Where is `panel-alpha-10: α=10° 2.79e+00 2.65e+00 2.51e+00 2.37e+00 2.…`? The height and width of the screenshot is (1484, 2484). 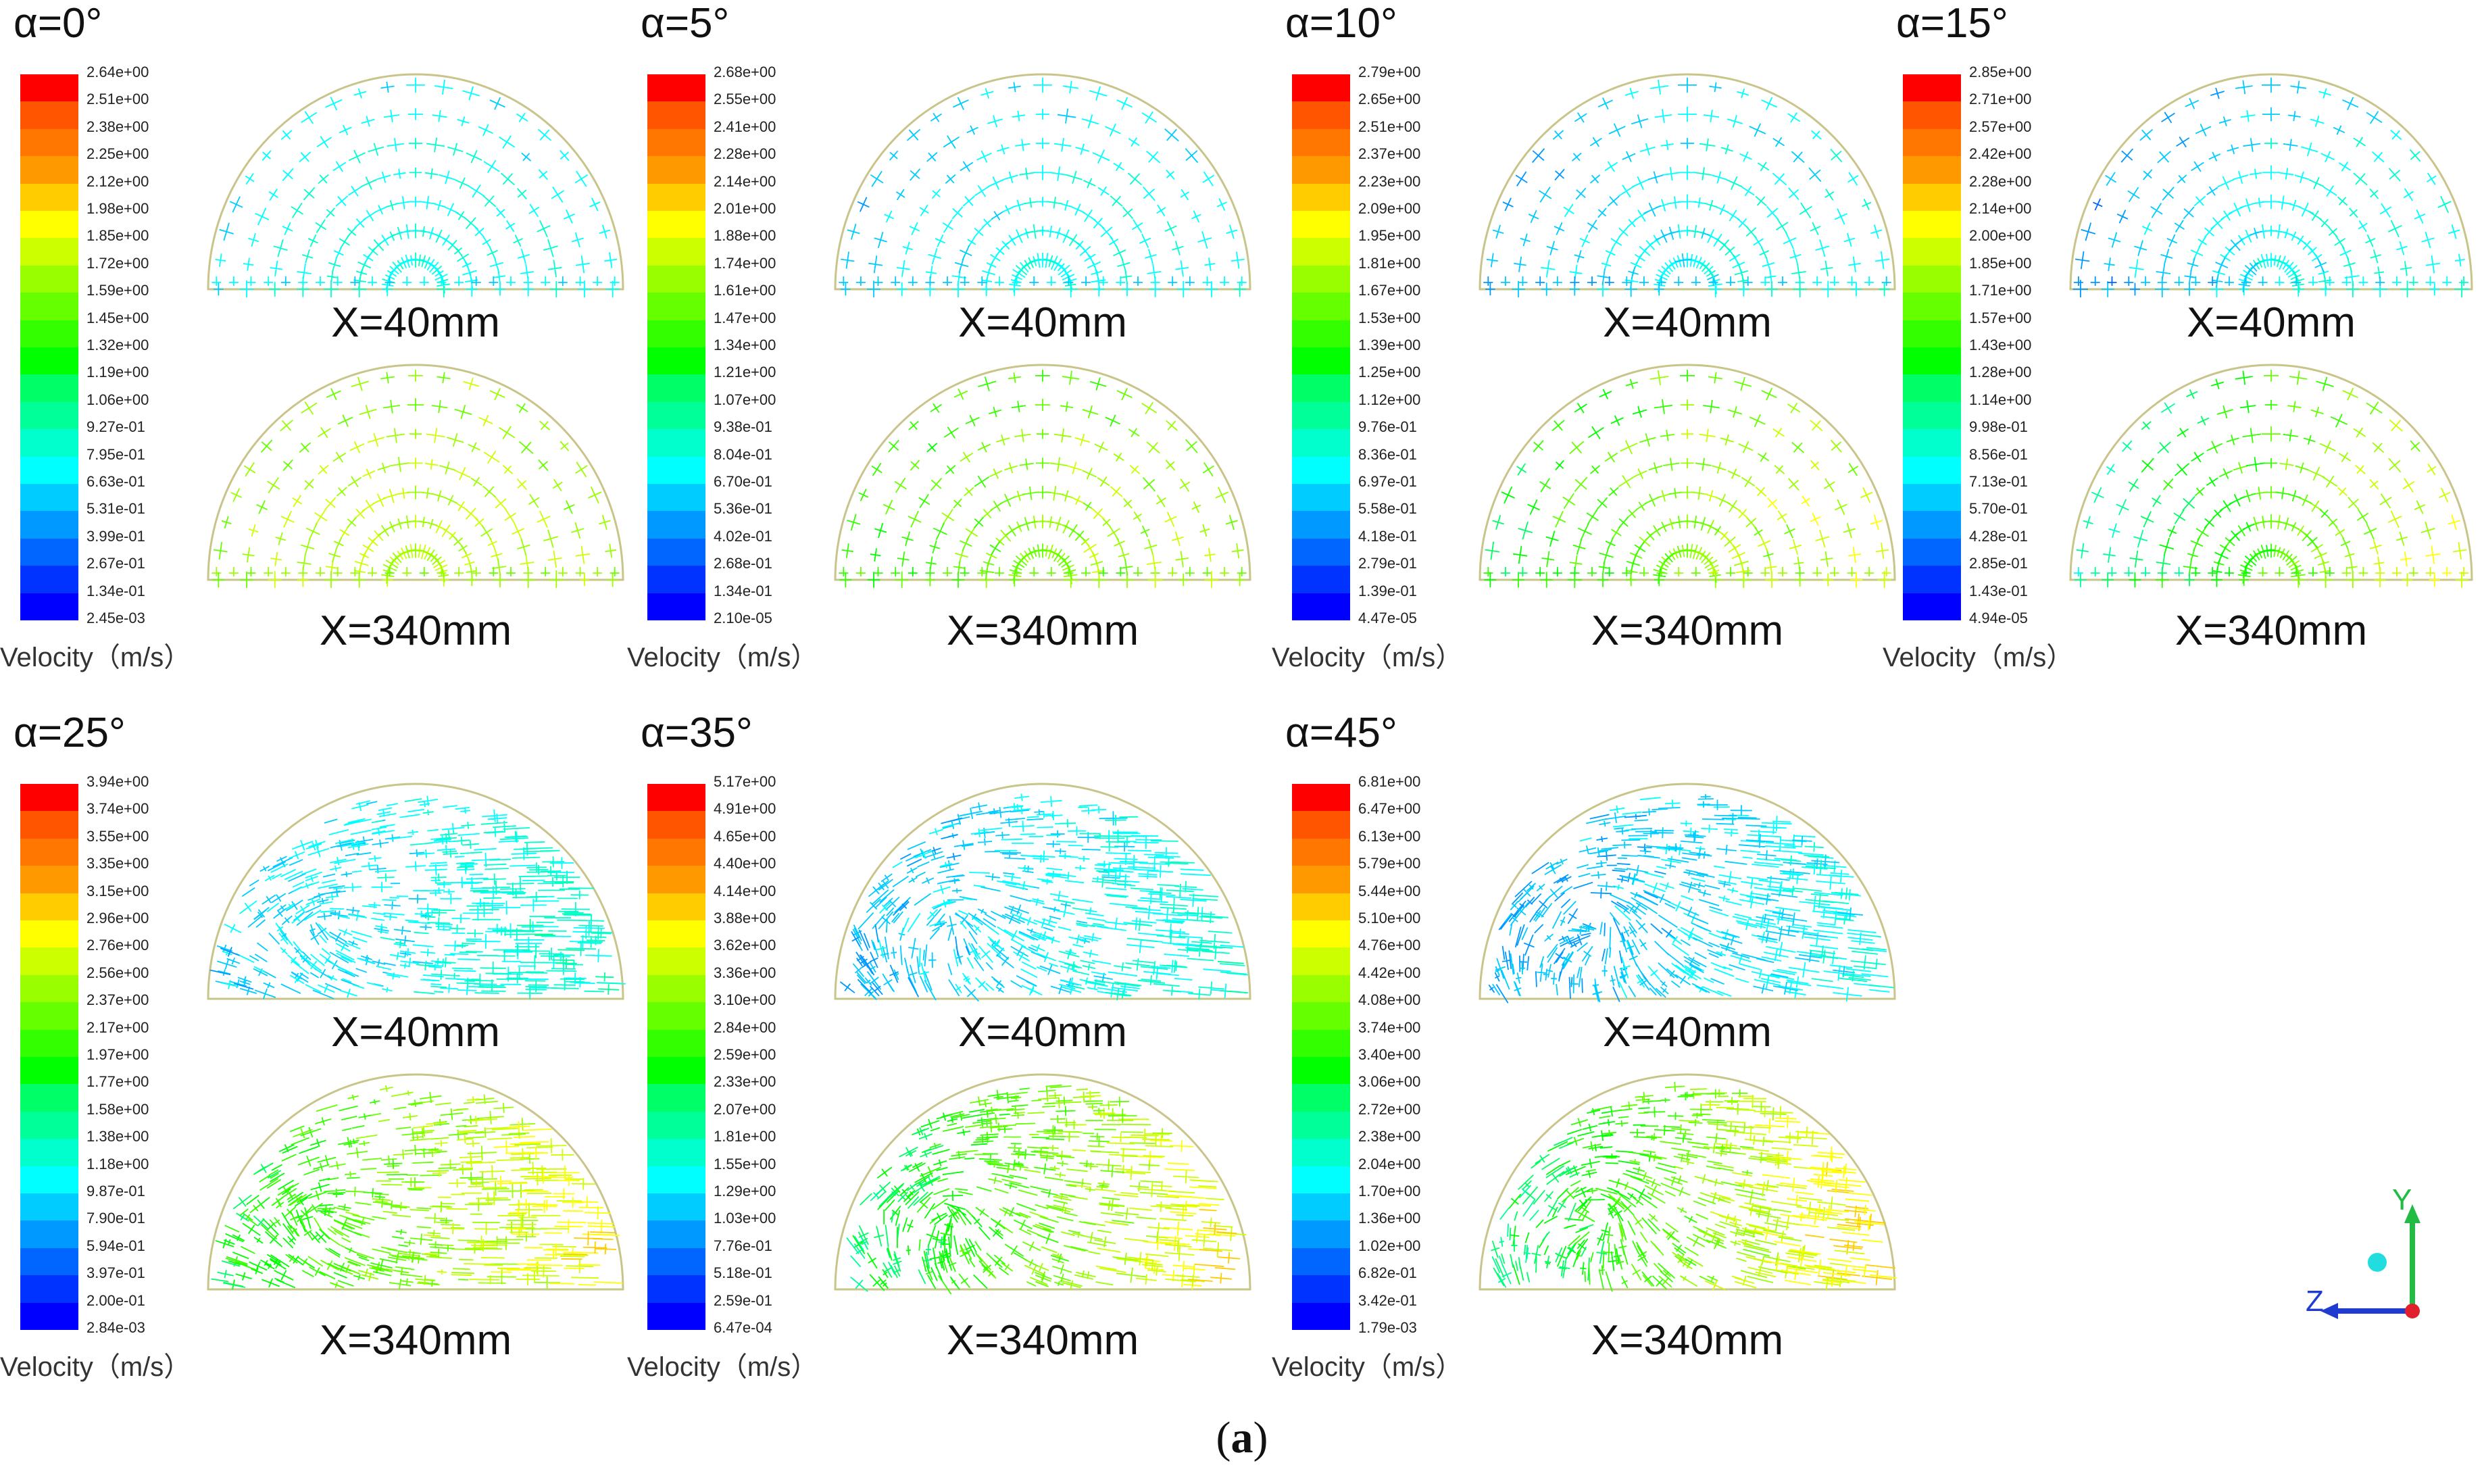 panel-alpha-10: α=10° 2.79e+00 2.65e+00 2.51e+00 2.37e+00 2.… is located at coordinates (1584, 348).